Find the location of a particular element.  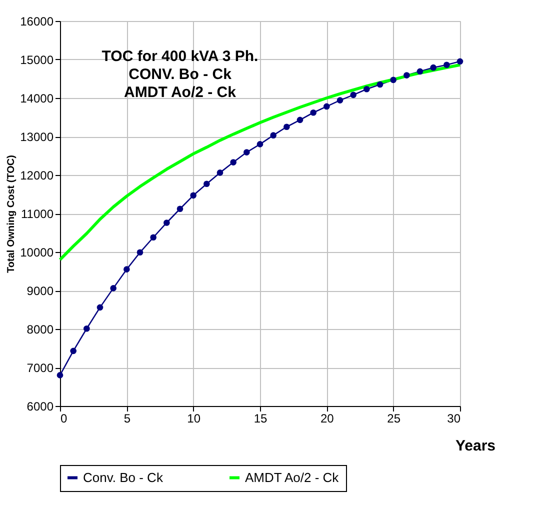

y-tick-label: 12000 is located at coordinates (37, 175).